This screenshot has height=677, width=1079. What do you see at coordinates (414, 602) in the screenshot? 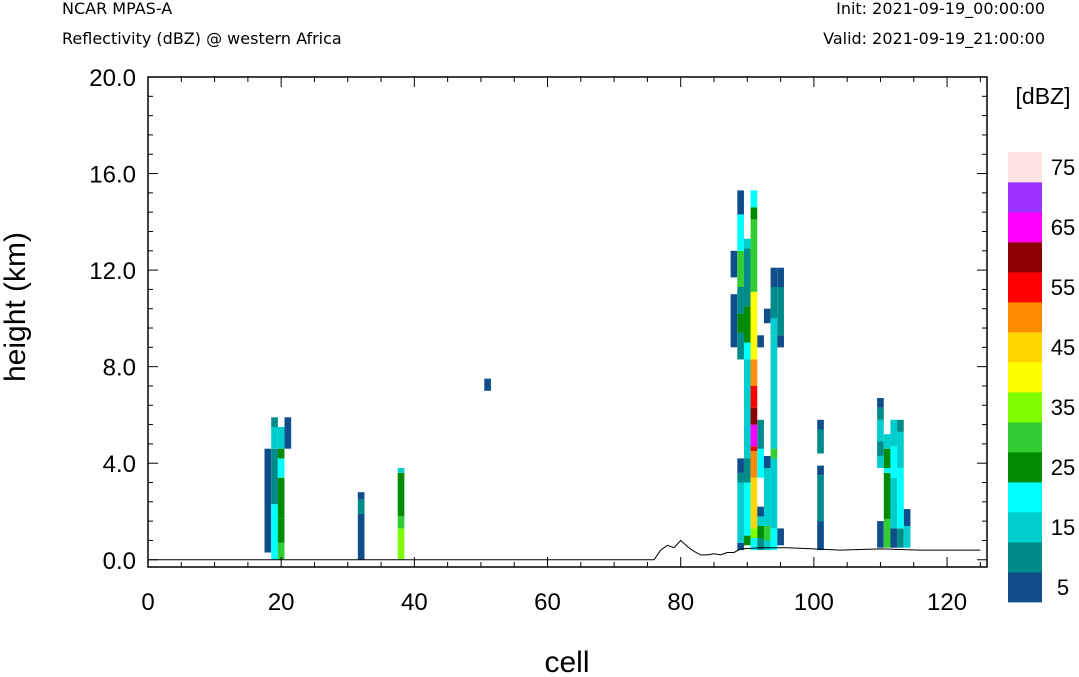
I see `x-tick-label: 40` at bounding box center [414, 602].